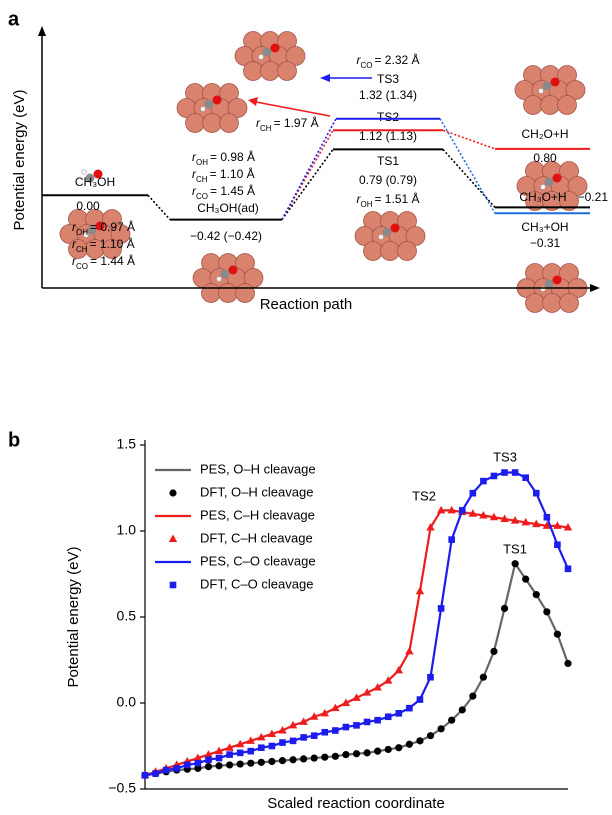  I want to click on state-label: CH₃+OH, so click(544, 227).